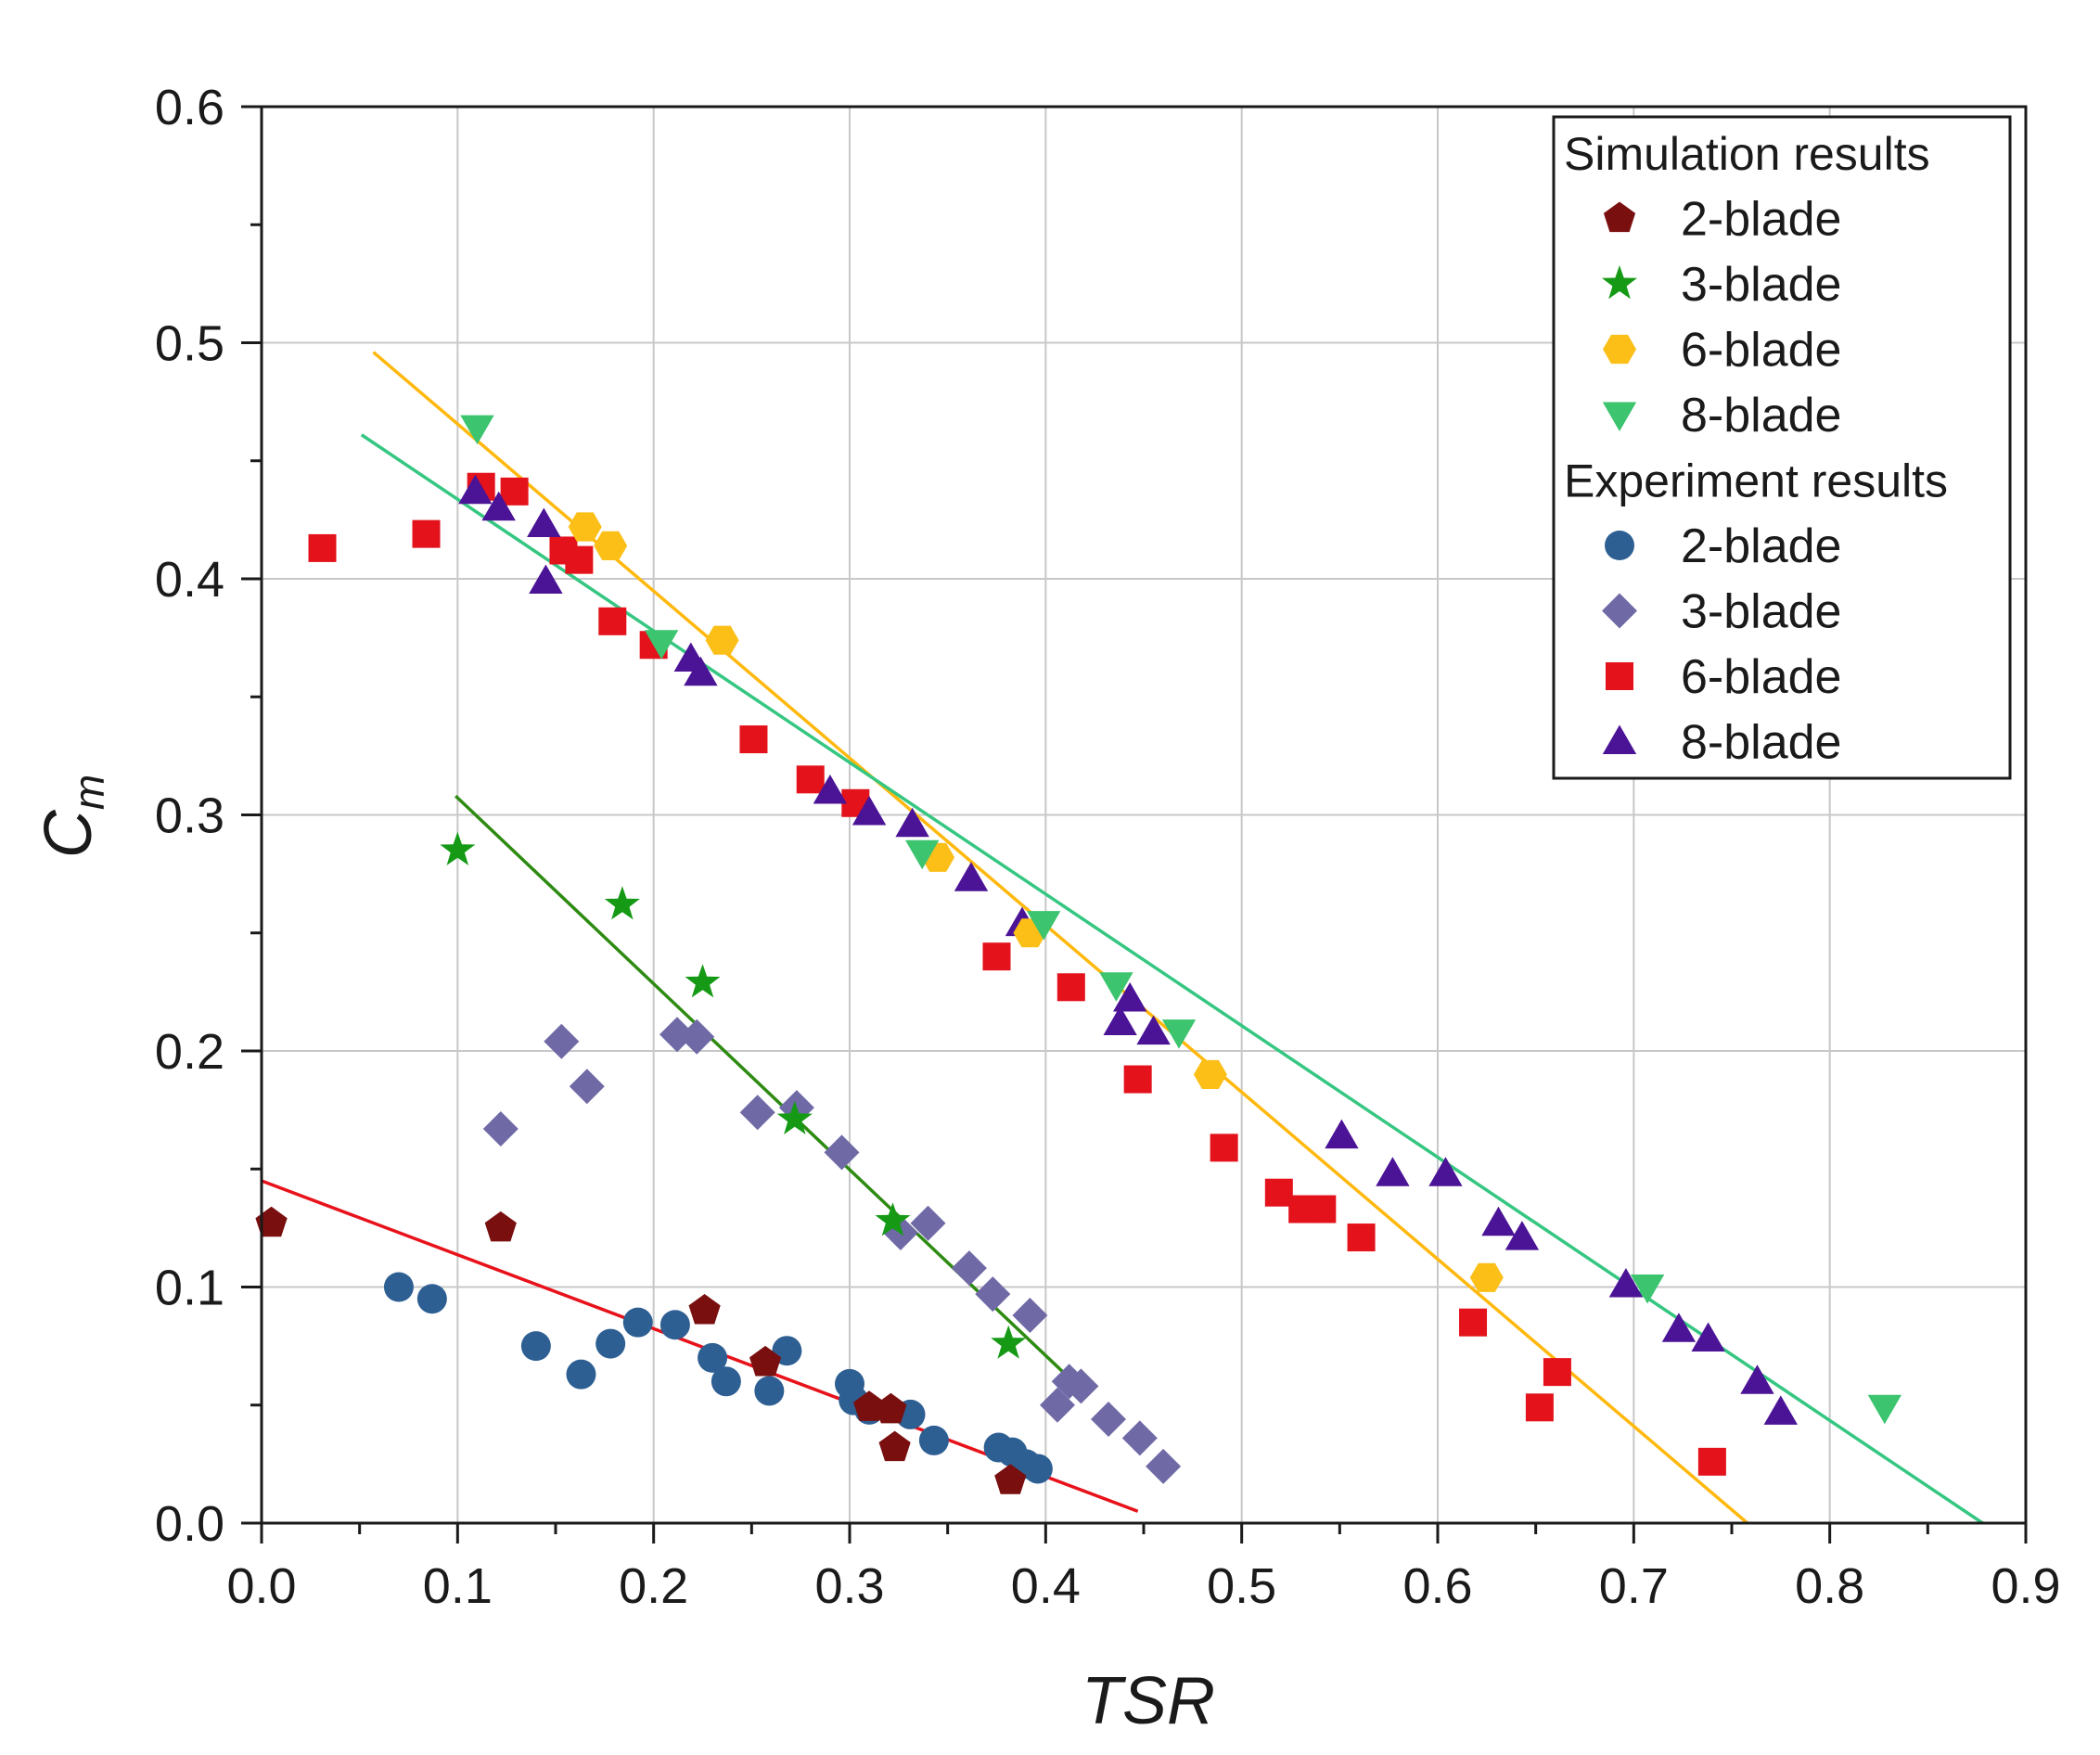 The height and width of the screenshot is (1755, 2100). I want to click on x-tick-label: 0.8, so click(1829, 1586).